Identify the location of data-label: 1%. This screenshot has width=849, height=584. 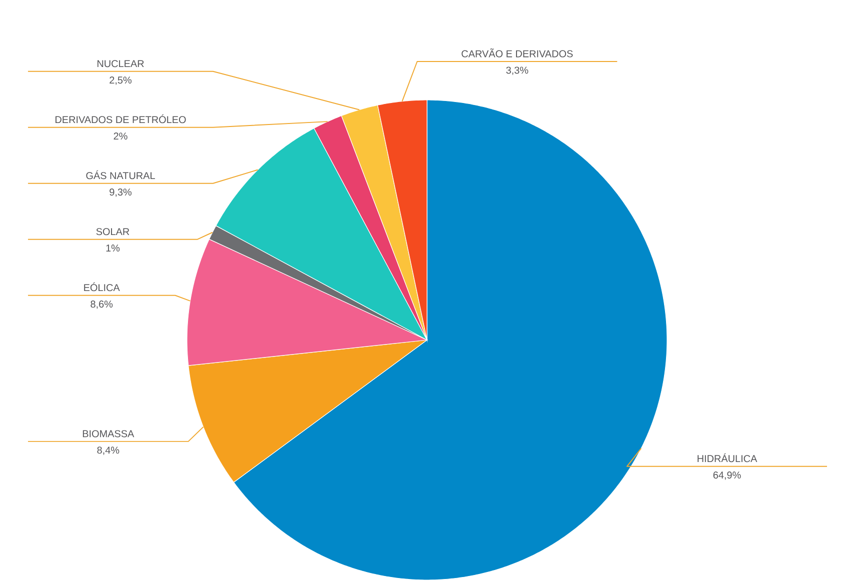
(113, 248).